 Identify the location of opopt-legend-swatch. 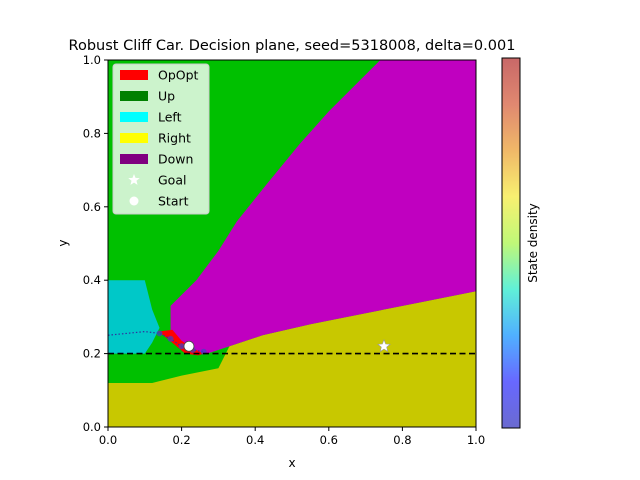
(134, 75).